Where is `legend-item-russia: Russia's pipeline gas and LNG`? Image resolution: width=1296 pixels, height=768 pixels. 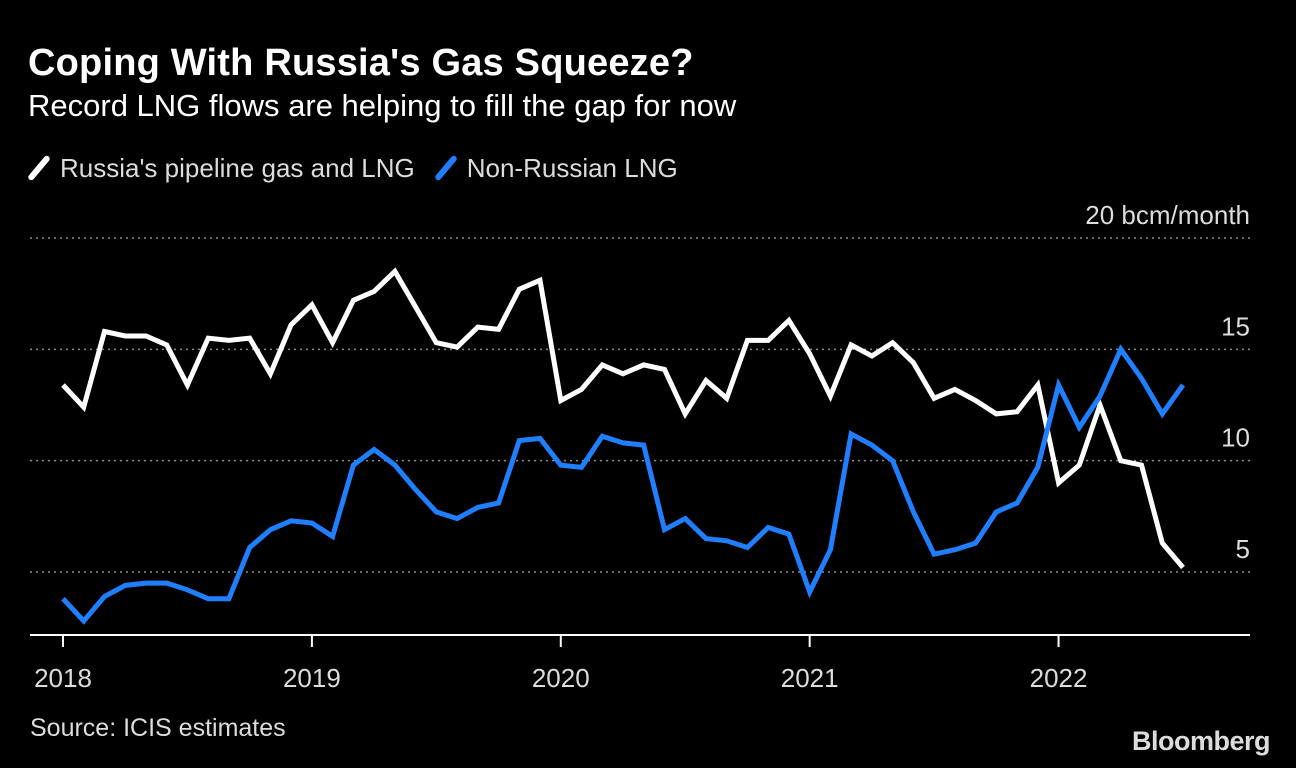
legend-item-russia: Russia's pipeline gas and LNG is located at coordinates (221, 168).